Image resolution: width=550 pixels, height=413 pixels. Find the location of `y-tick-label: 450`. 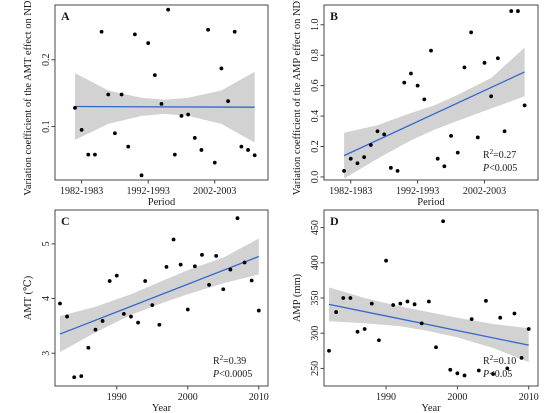

y-tick-label: 450 is located at coordinates (315, 227).